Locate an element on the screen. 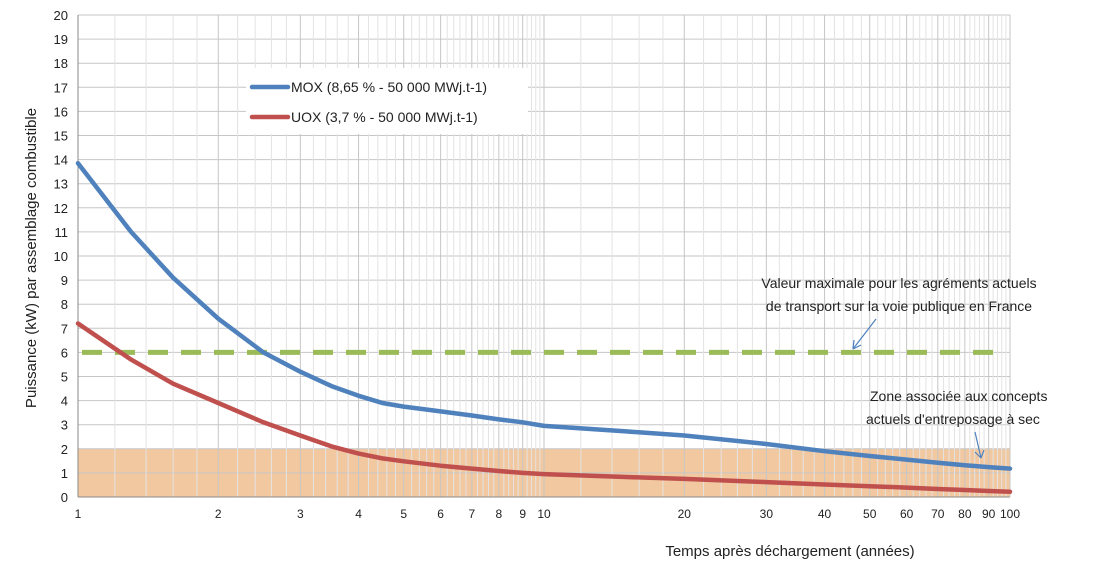 The height and width of the screenshot is (576, 1098). y-tick-label: 14 is located at coordinates (61, 160).